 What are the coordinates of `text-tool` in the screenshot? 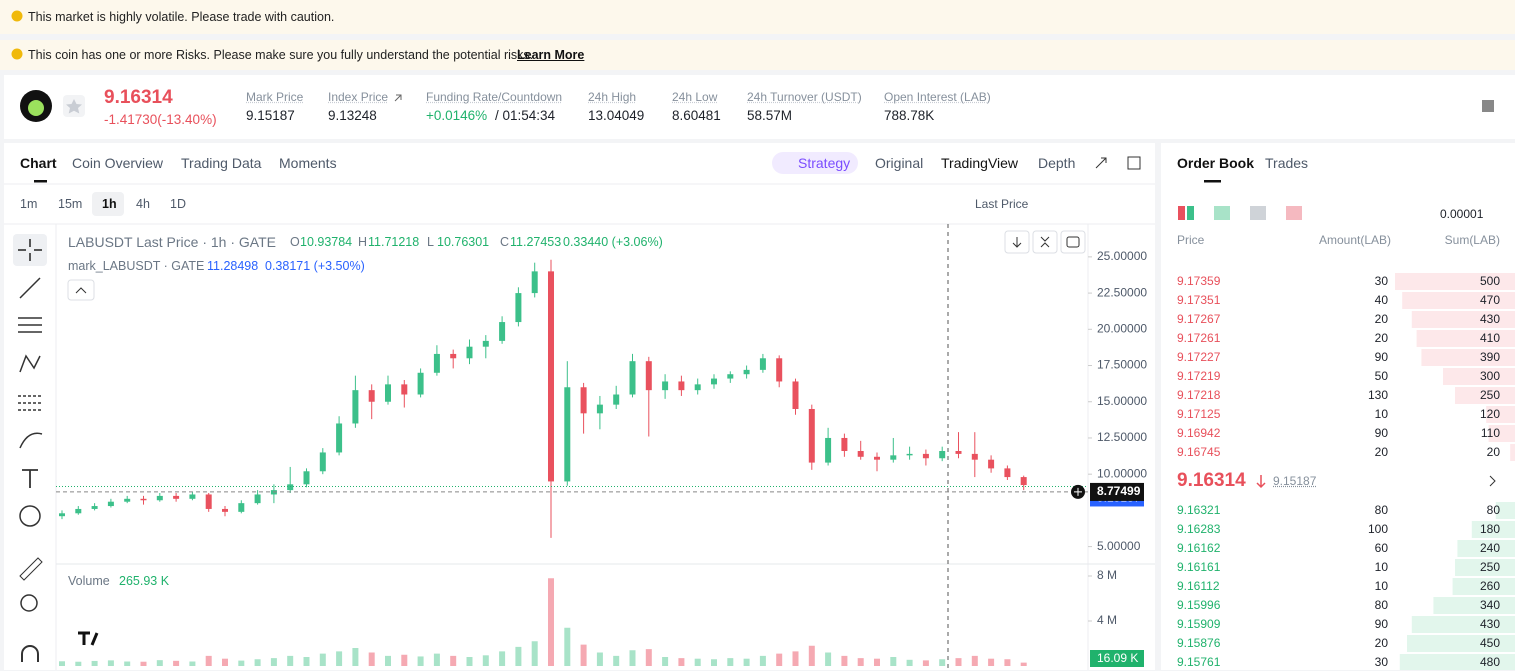 It's located at (30, 478).